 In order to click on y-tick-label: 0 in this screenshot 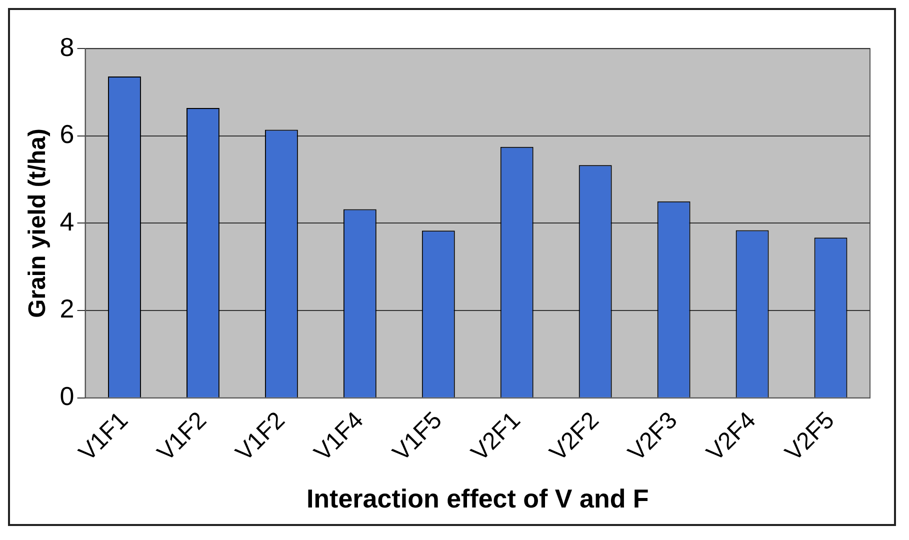, I will do `click(67, 396)`.